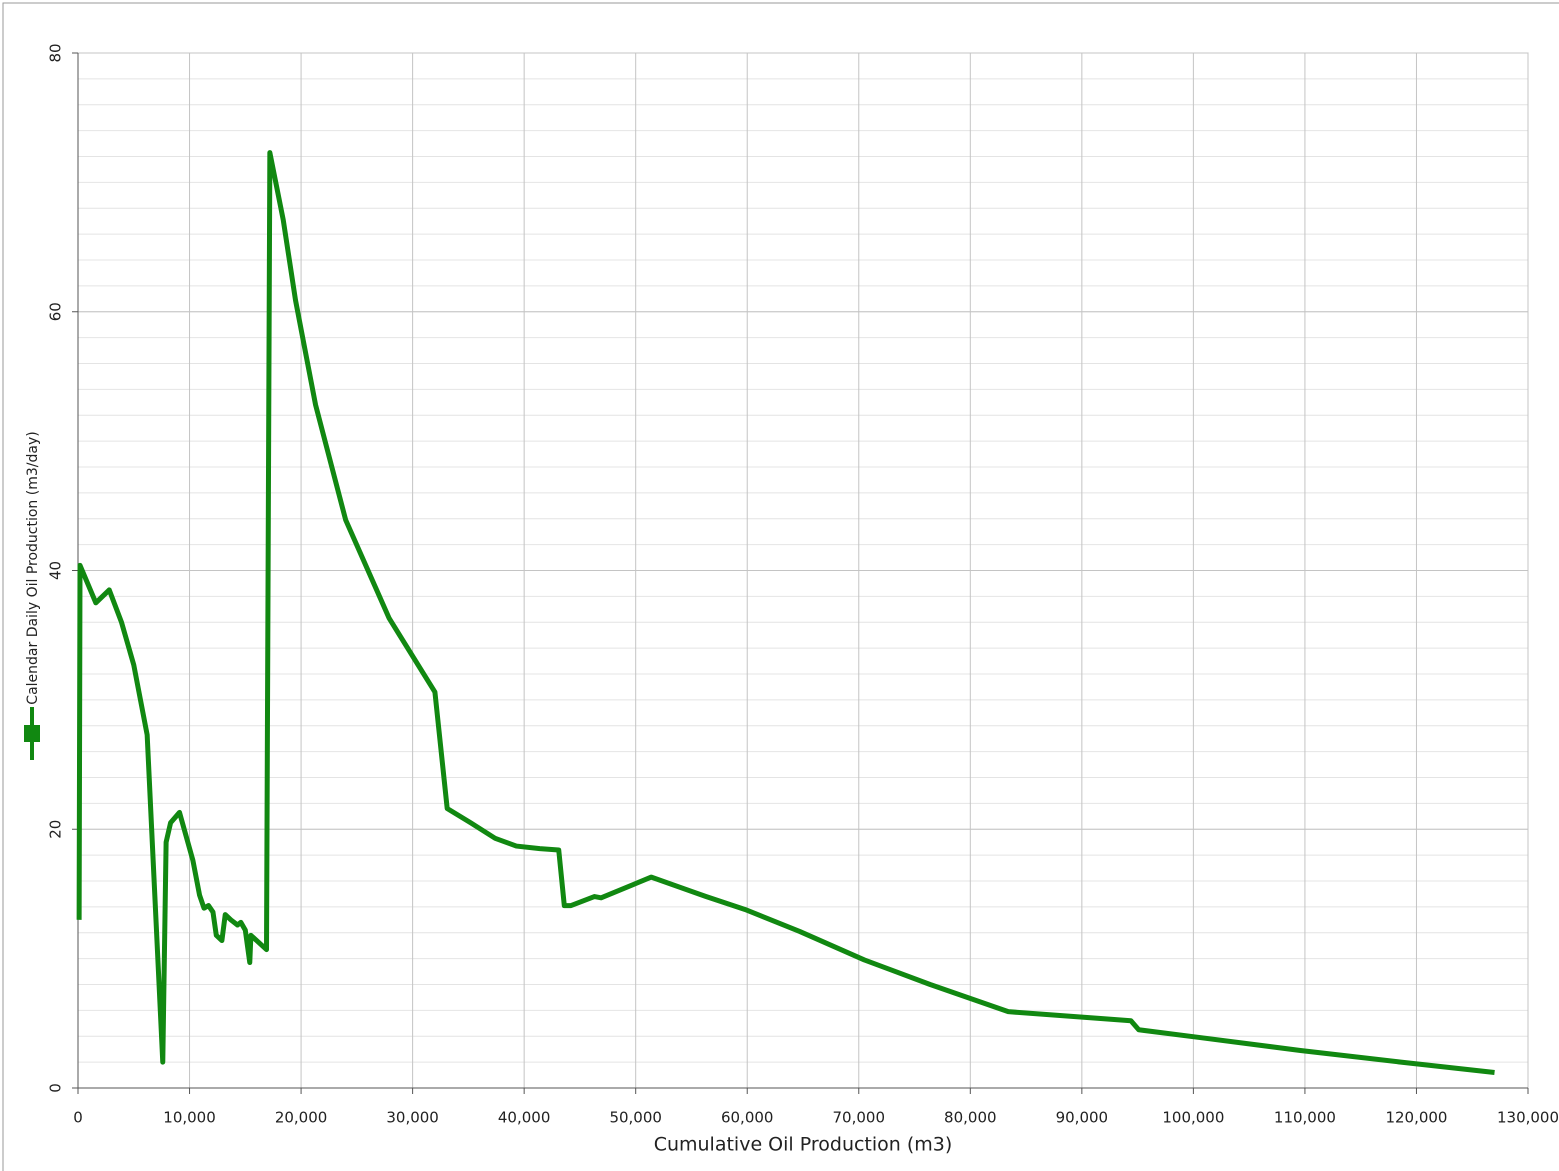 The width and height of the screenshot is (1559, 1171). Describe the element at coordinates (78, 1118) in the screenshot. I see `x-tick-label: 0` at that location.